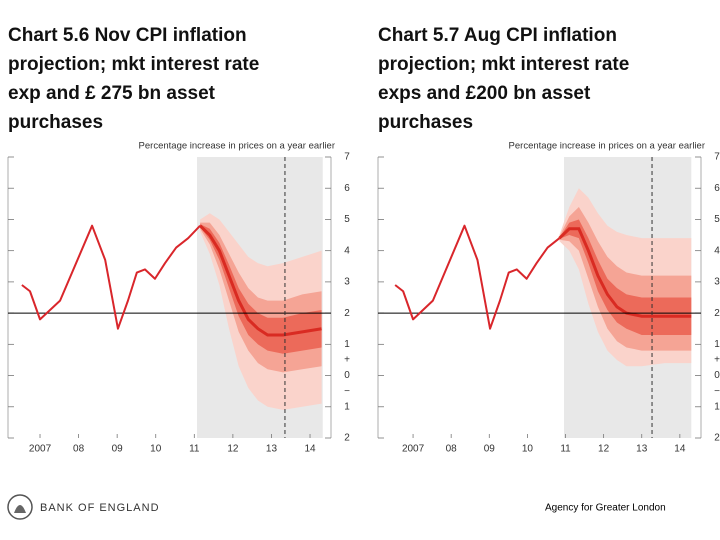 The width and height of the screenshot is (720, 540). Describe the element at coordinates (20, 507) in the screenshot. I see `bank-logo` at that location.